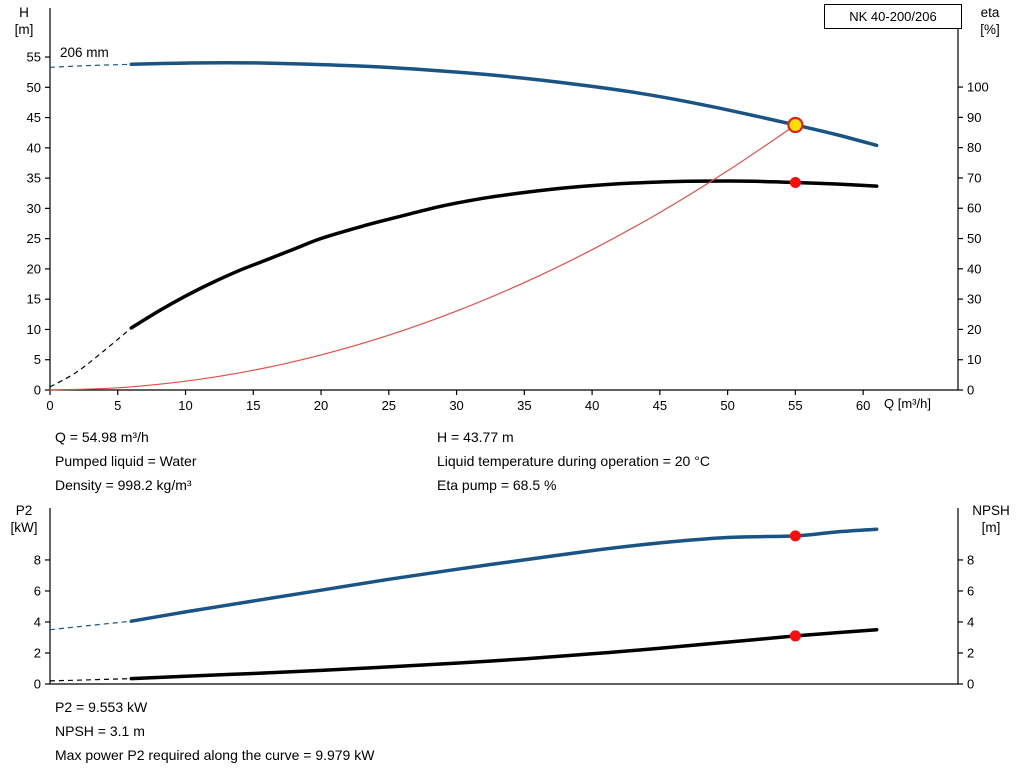  I want to click on p2-axis-title-line1: P2, so click(24, 510).